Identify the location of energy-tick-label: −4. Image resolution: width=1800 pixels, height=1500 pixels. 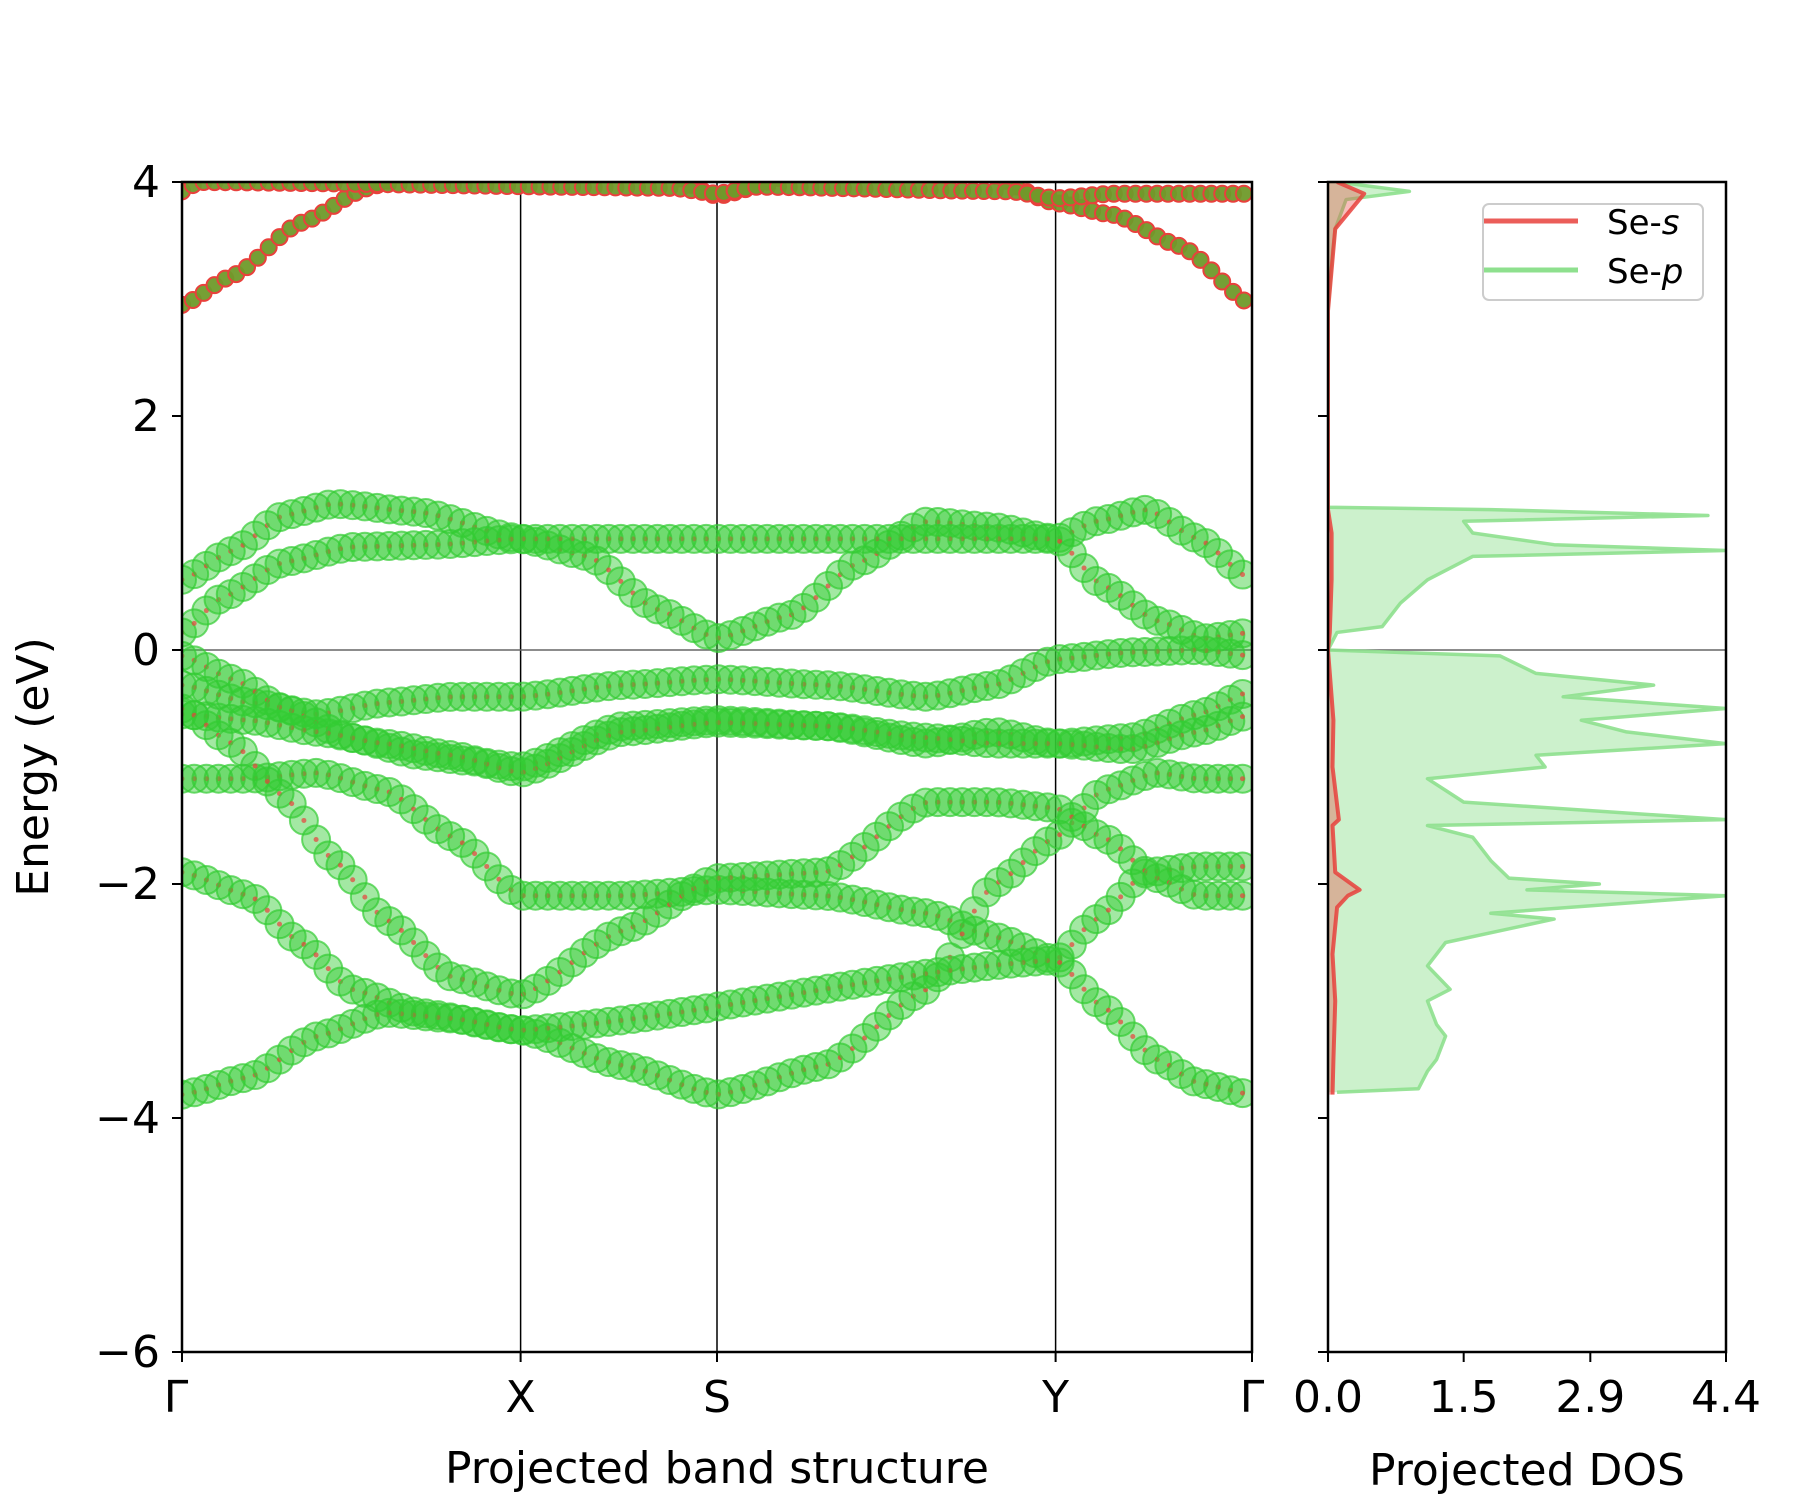
(127, 1118).